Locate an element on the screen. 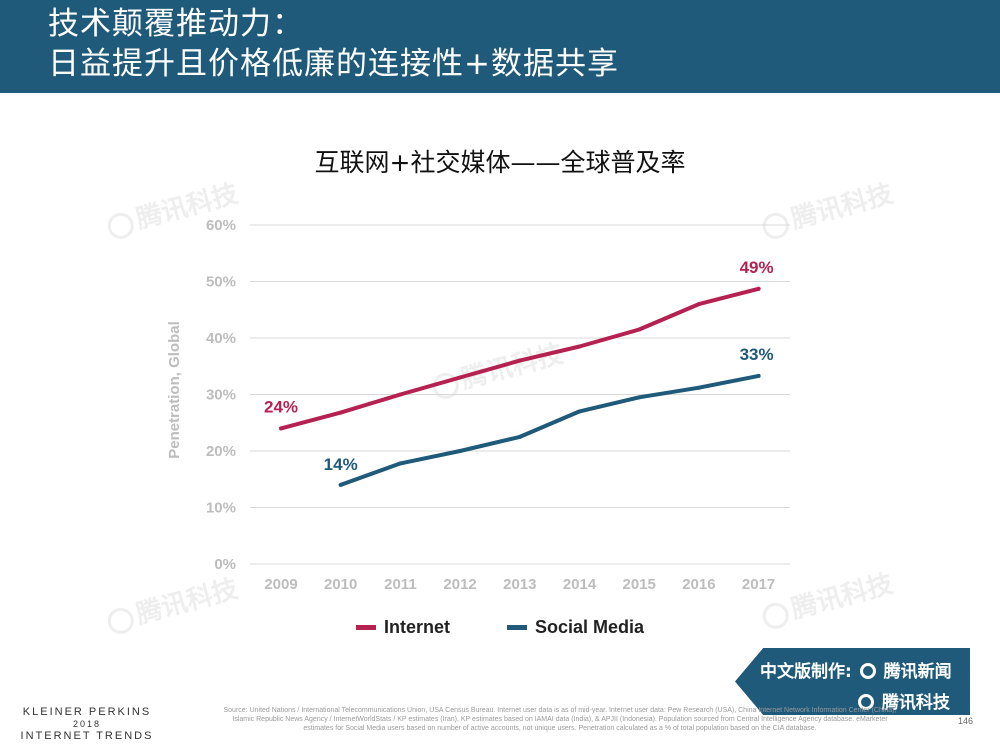  chart-legend: Internet Social Media is located at coordinates (500, 626).